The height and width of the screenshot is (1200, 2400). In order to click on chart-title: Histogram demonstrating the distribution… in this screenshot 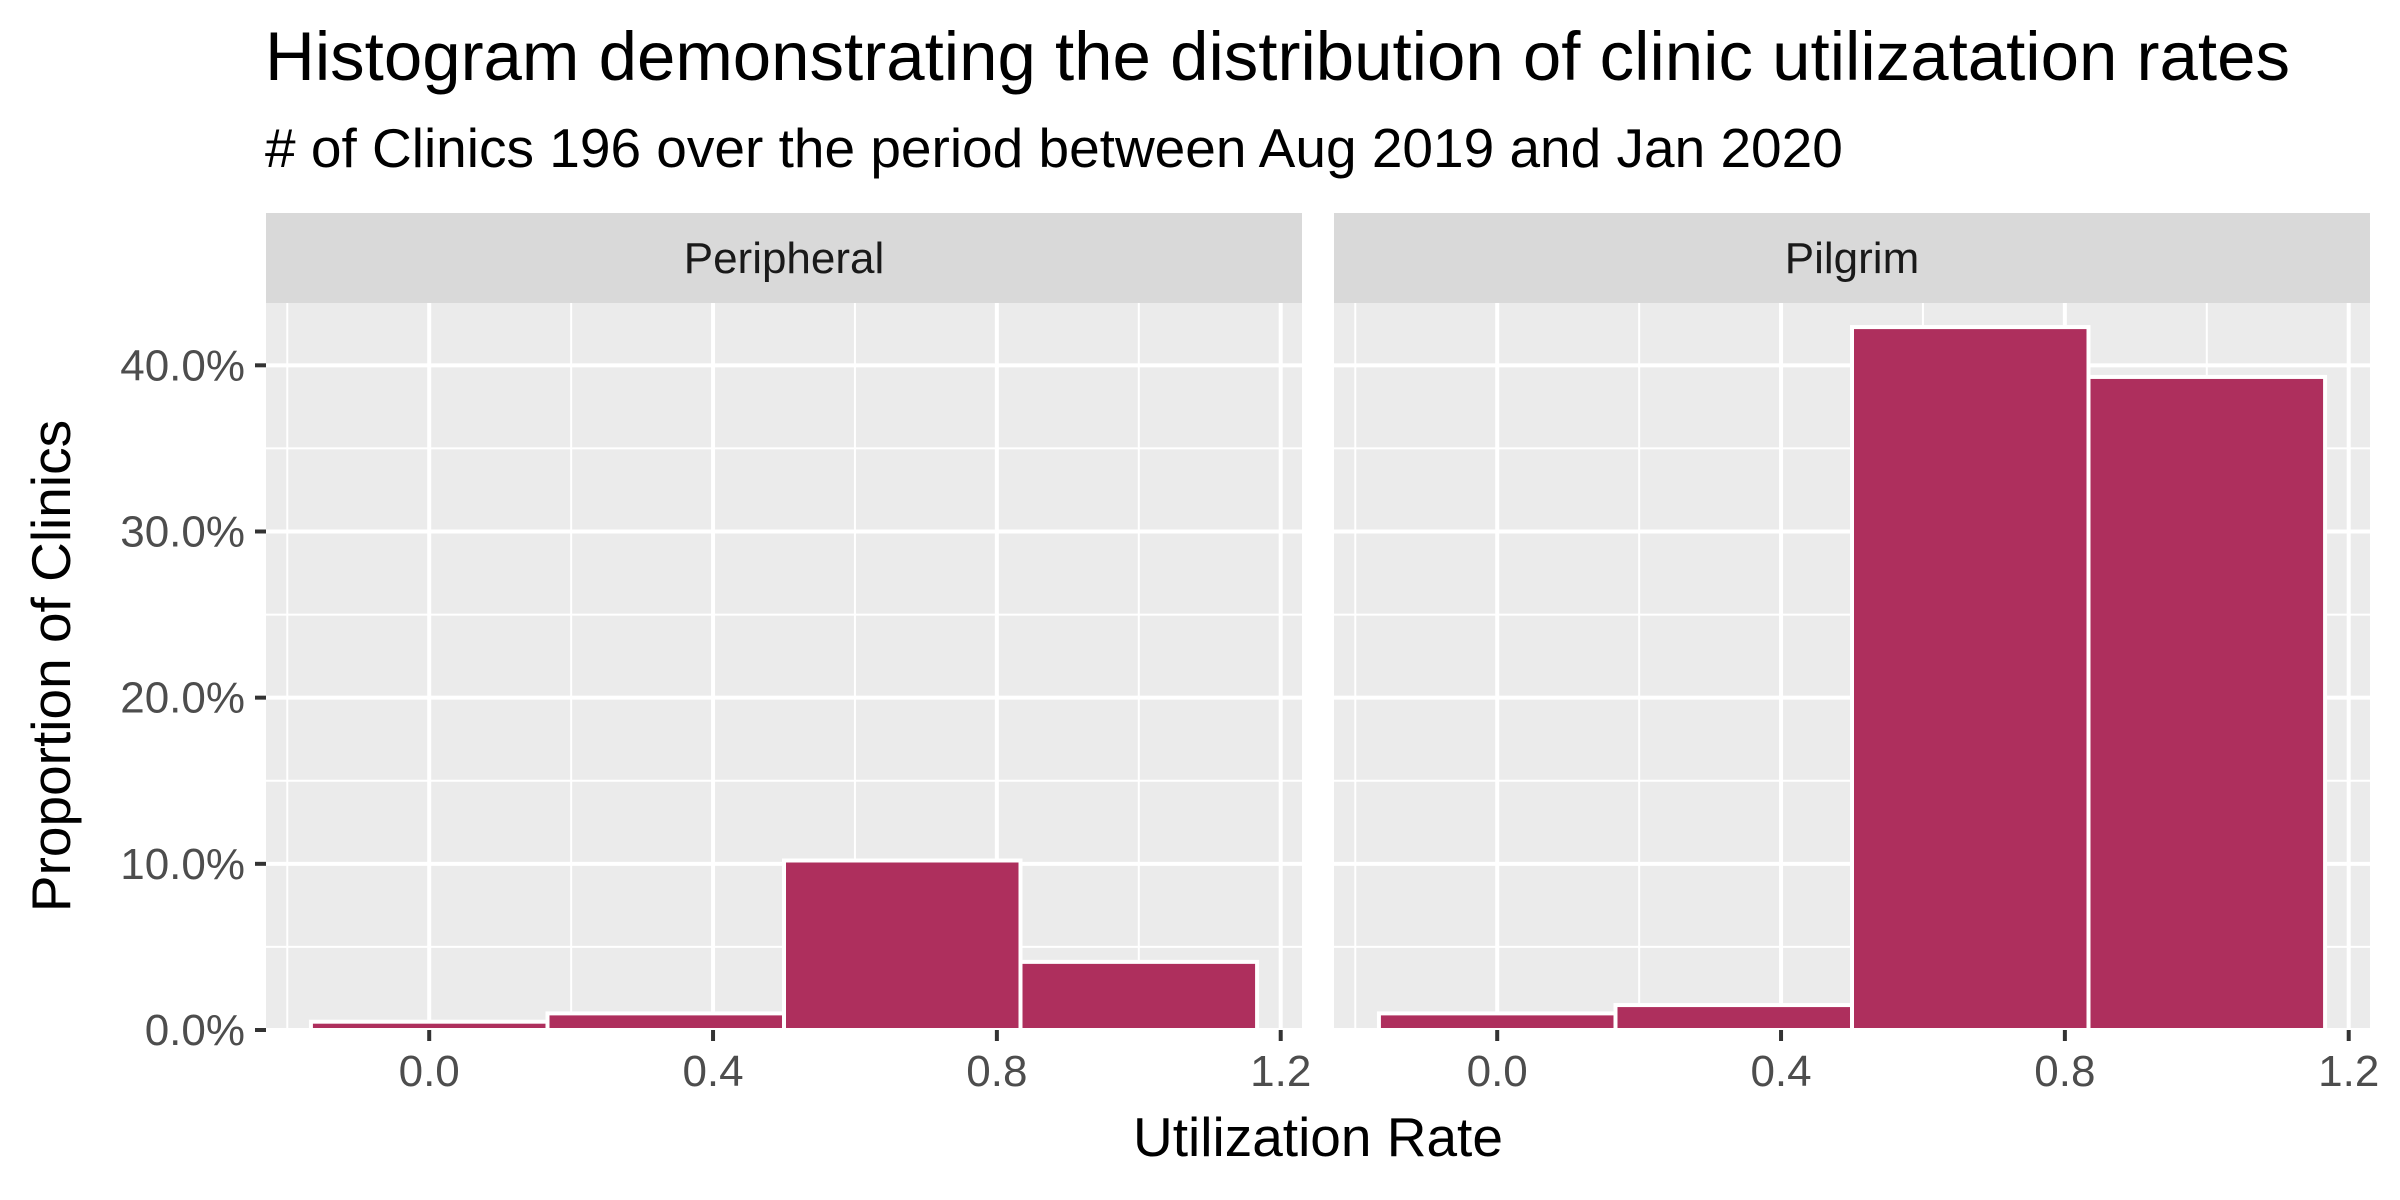, I will do `click(1277, 56)`.